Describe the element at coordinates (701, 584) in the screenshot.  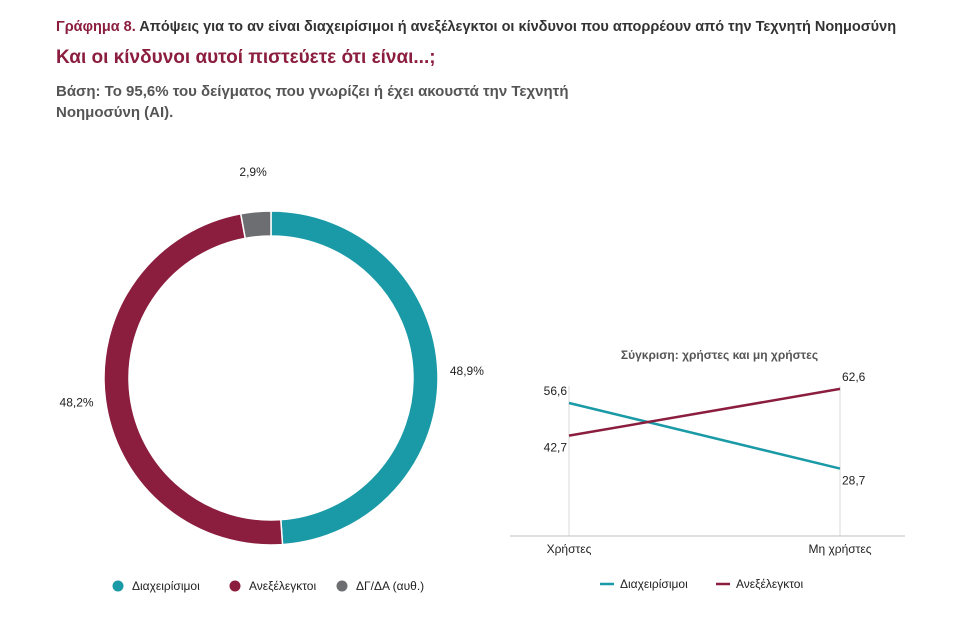
I see `line-legend: Διαχειρίσιμοι Ανεξέλεγκτοι` at that location.